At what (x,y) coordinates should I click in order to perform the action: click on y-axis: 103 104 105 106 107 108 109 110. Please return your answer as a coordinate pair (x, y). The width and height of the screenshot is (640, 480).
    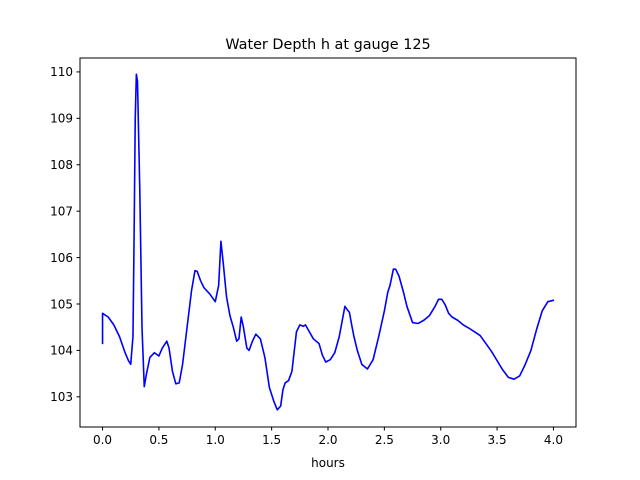
    Looking at the image, I should click on (65, 234).